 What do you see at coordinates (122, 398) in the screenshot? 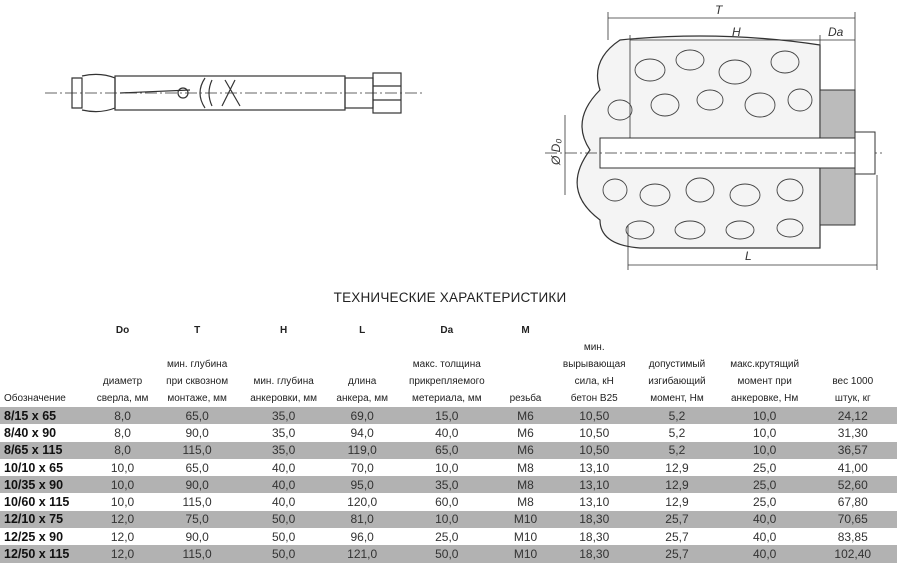
I see `column-description-line: сверла, мм` at bounding box center [122, 398].